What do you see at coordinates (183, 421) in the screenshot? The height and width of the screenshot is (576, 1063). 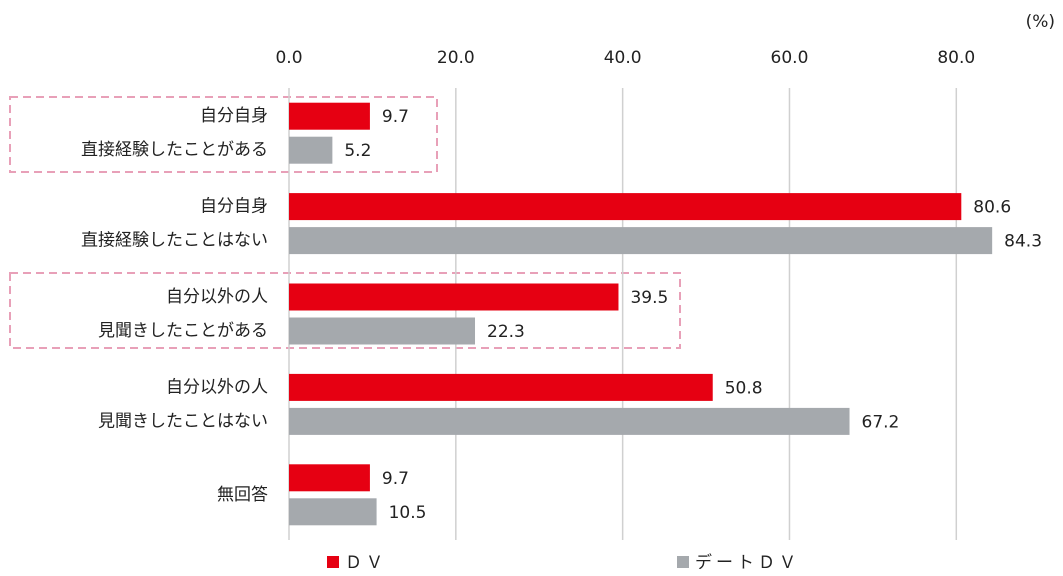 I see `category-label: 見聞きしたことはない` at bounding box center [183, 421].